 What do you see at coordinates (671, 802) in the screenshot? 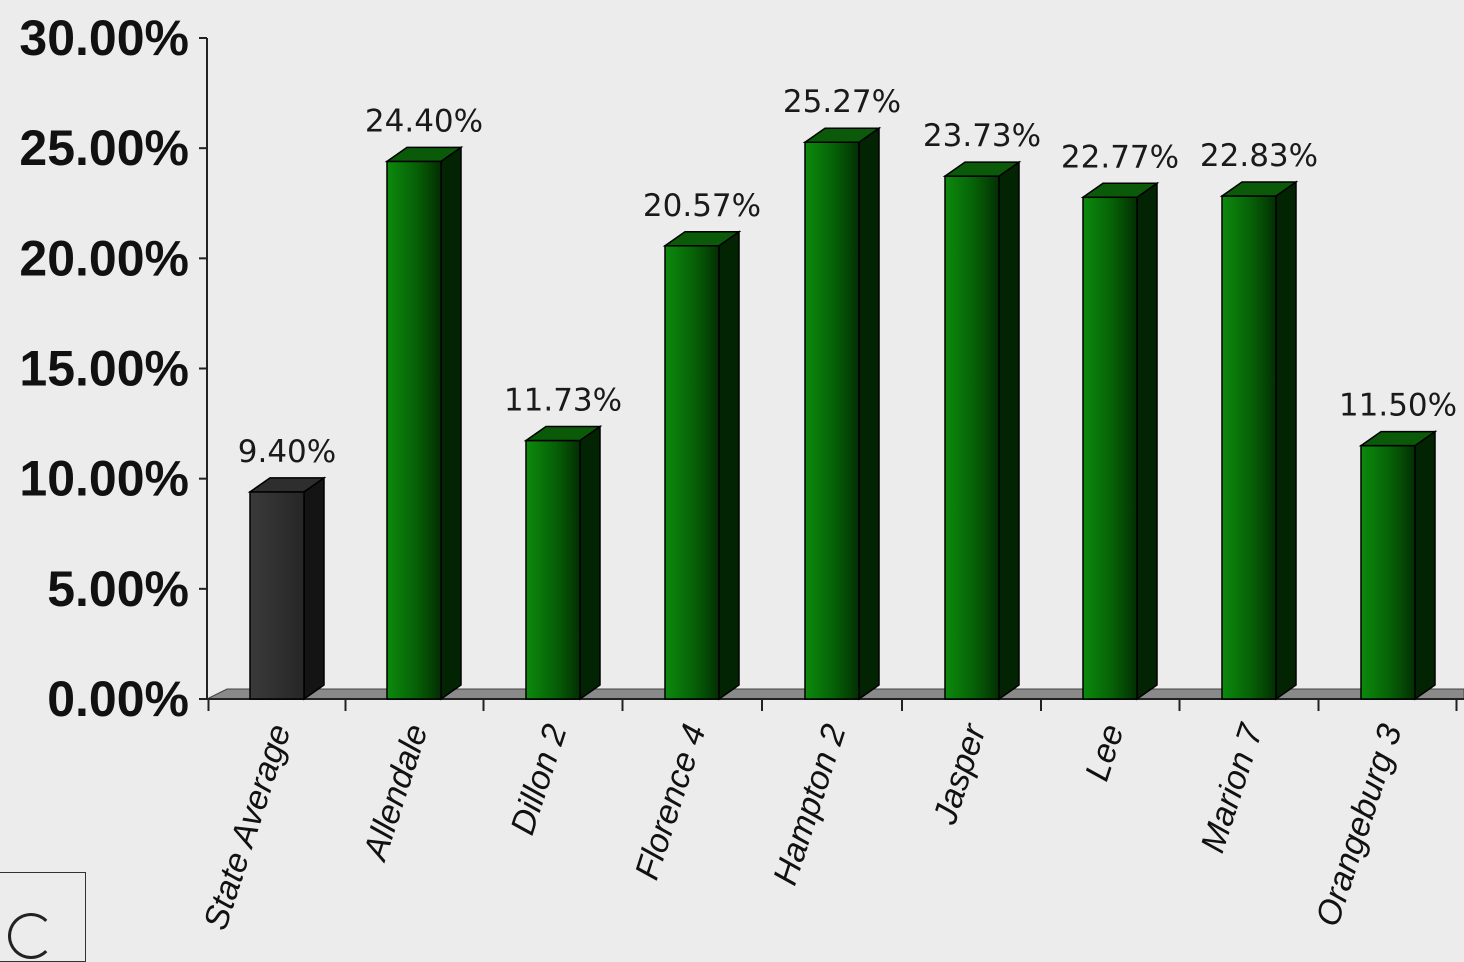
I see `x-tick-label: Florence 4` at bounding box center [671, 802].